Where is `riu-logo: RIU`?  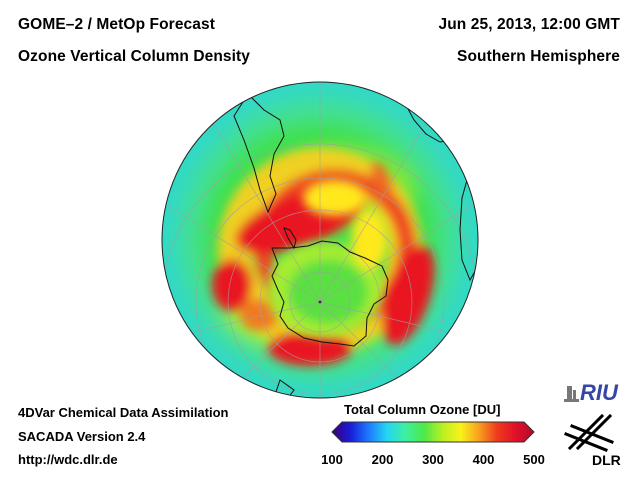
riu-logo: RIU is located at coordinates (594, 389).